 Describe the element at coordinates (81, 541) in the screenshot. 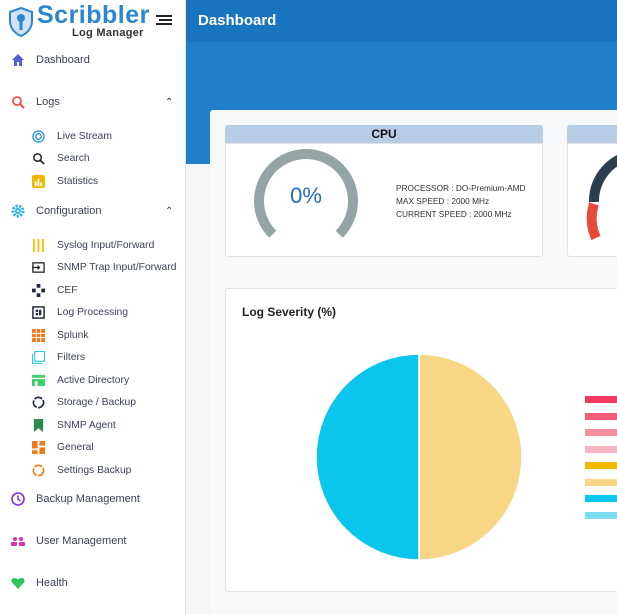

I see `sidebar-item-label: User Management` at that location.